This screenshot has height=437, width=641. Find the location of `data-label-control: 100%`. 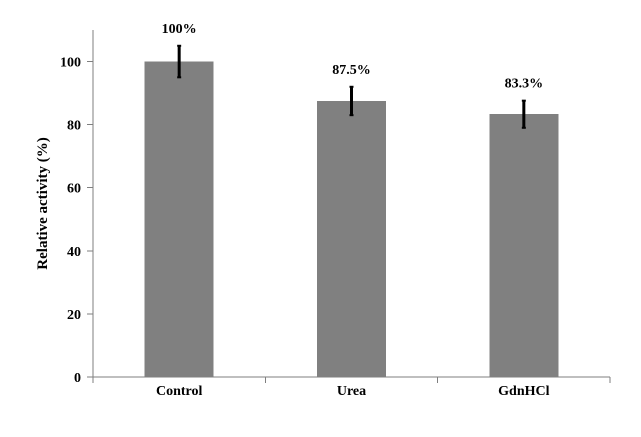

data-label-control: 100% is located at coordinates (179, 29).